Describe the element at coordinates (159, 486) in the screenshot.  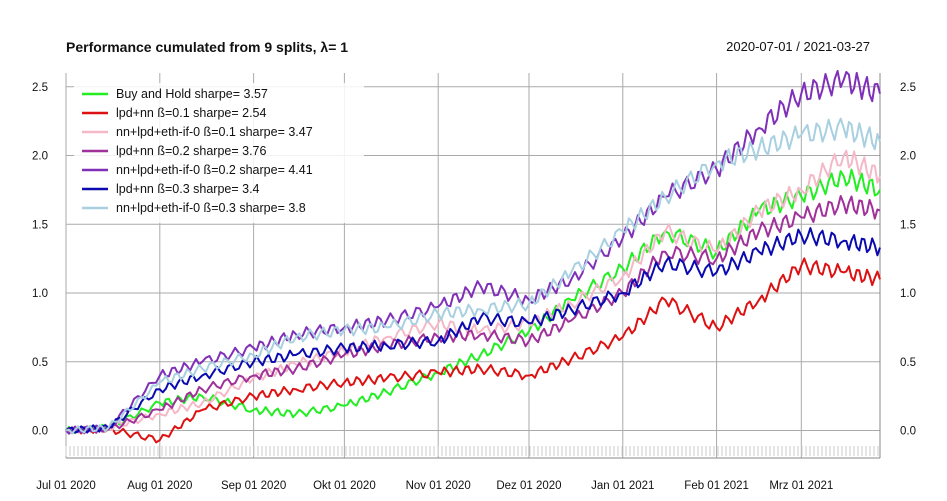
I see `x-tick-label: Aug 01 2020` at that location.